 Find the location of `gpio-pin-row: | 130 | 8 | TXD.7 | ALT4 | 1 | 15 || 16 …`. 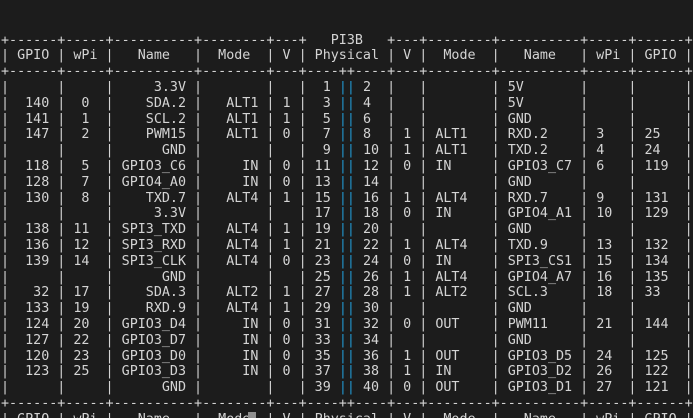

gpio-pin-row: | 130 | 8 | TXD.7 | ALT4 | 1 | 15 || 16 … is located at coordinates (347, 199).